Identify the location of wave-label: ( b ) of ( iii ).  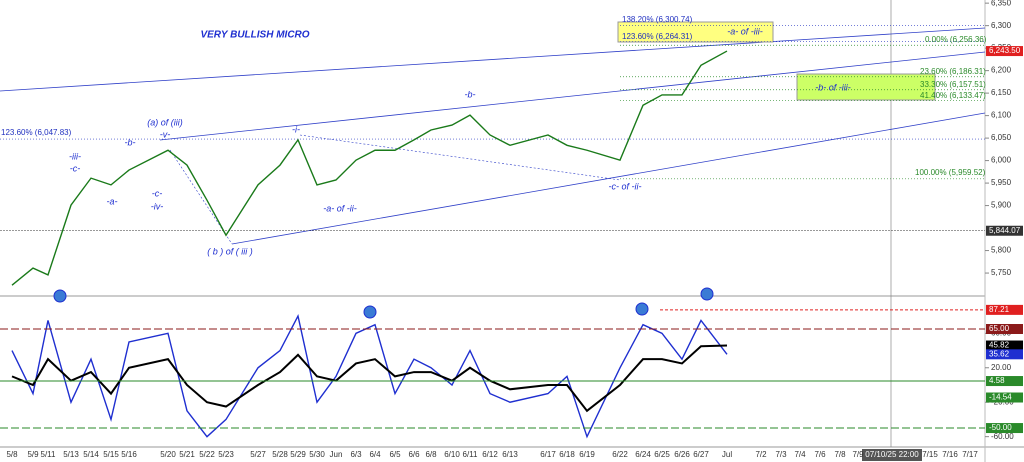
(230, 251).